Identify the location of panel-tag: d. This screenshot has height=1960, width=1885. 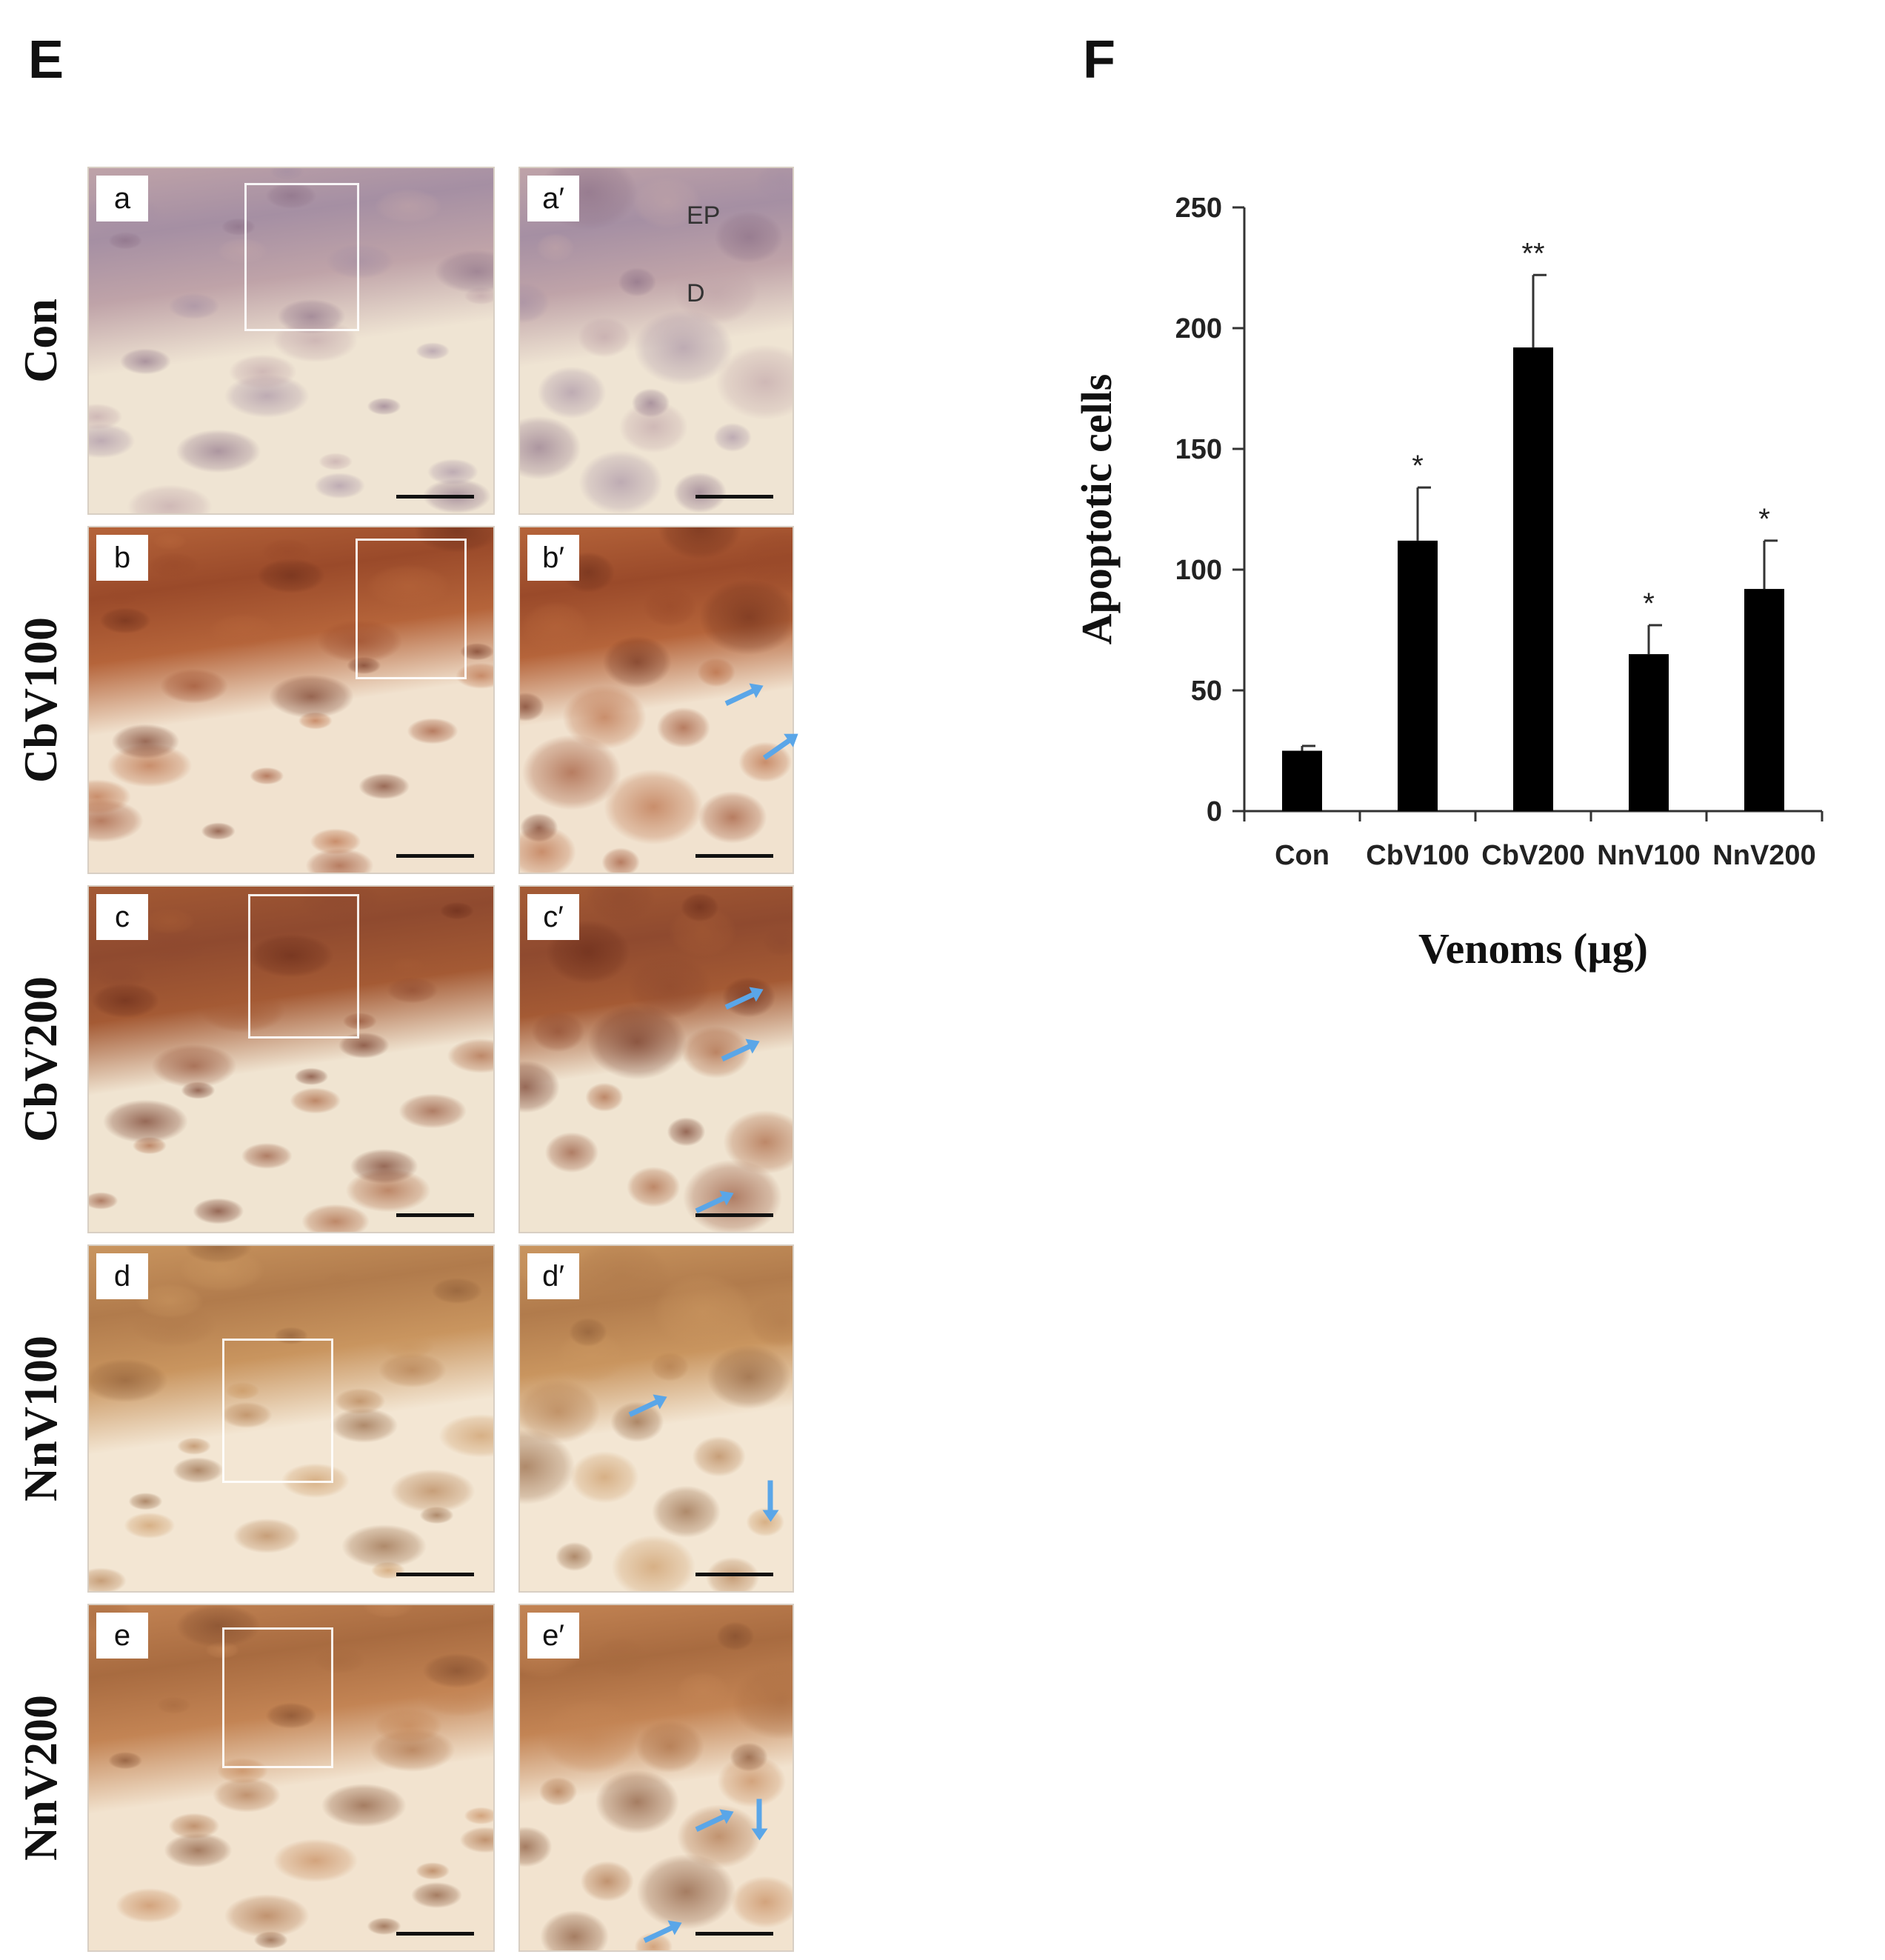
(122, 1276).